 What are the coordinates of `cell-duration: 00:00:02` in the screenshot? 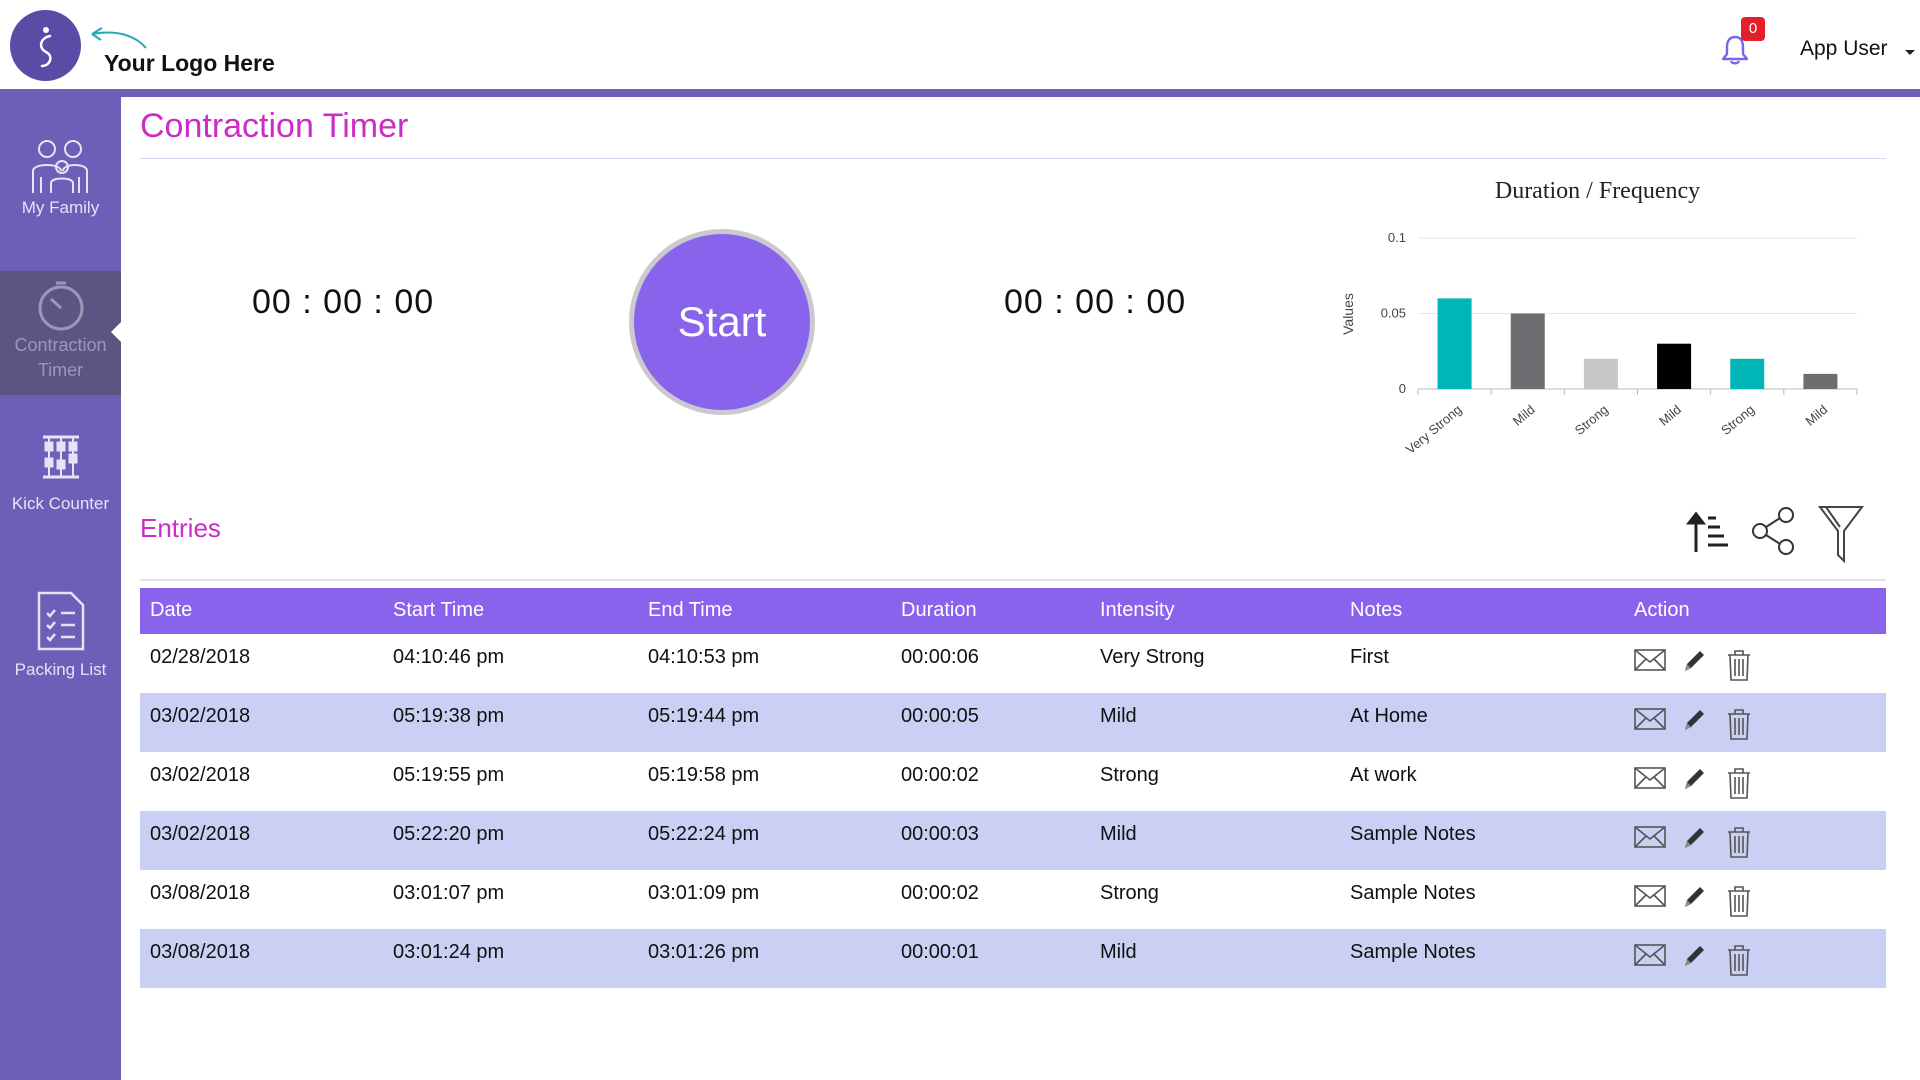 It's located at (940, 775).